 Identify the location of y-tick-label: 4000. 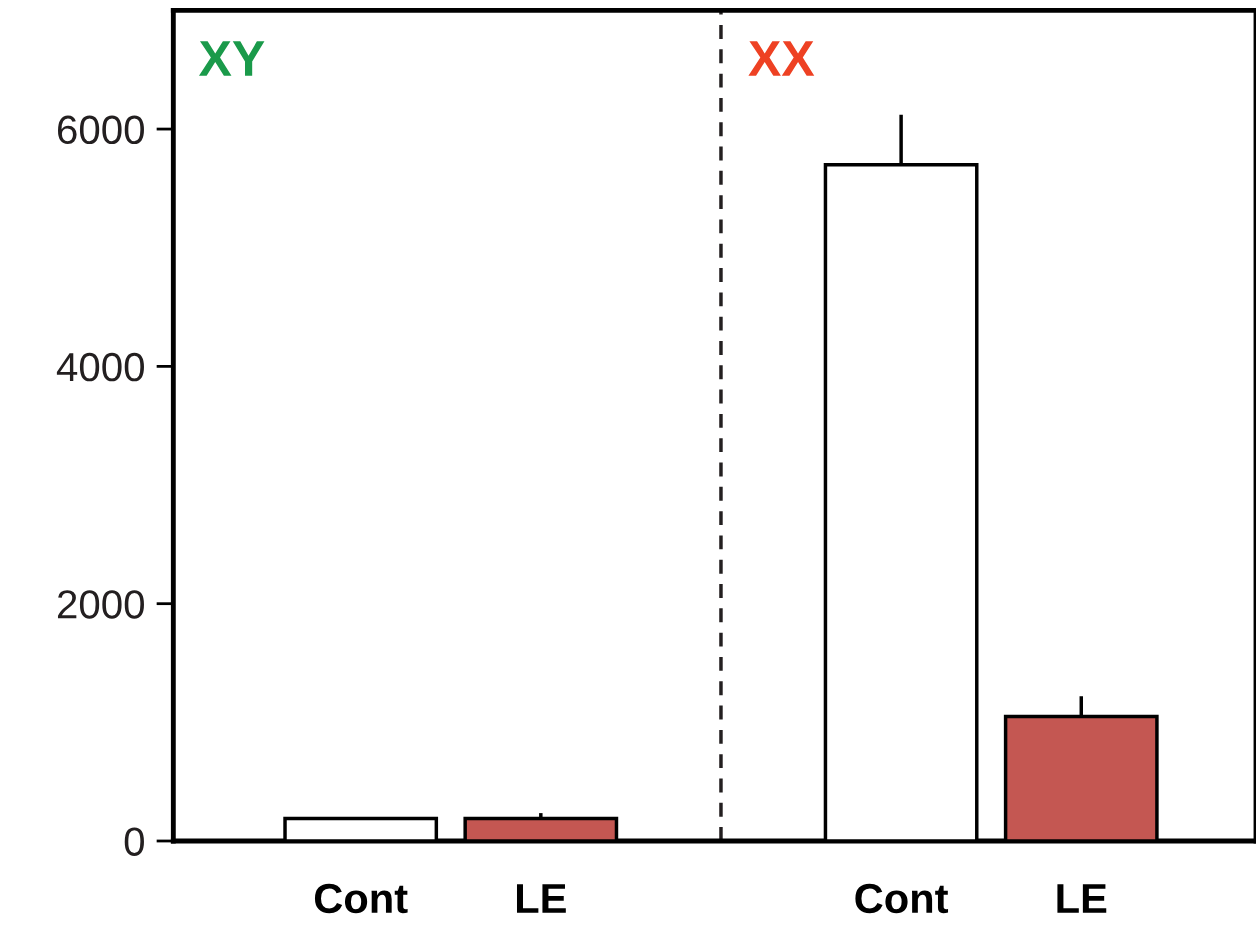
(100, 367).